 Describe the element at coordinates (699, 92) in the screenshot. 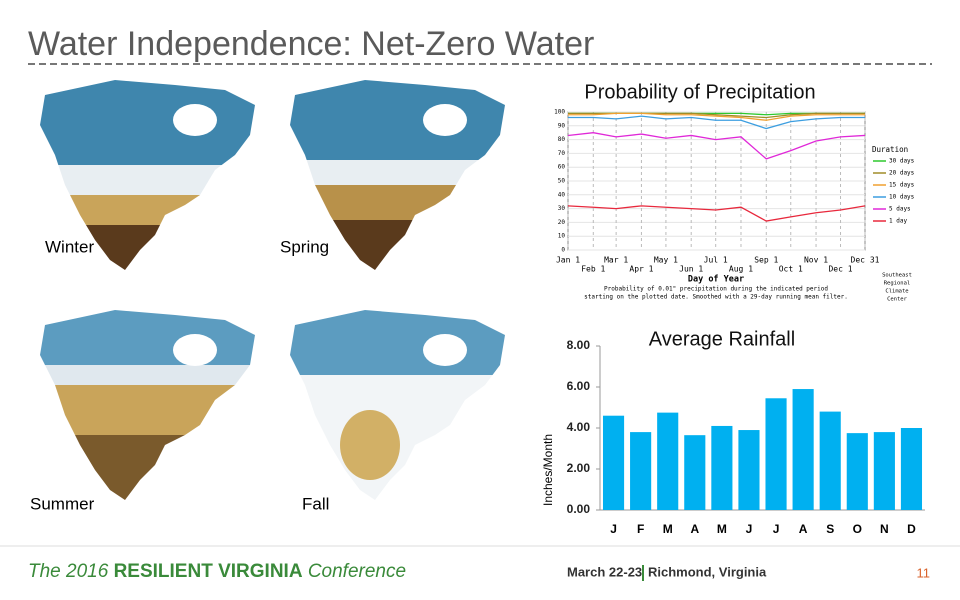

I see `chart-title: Probability of Precipitation` at that location.